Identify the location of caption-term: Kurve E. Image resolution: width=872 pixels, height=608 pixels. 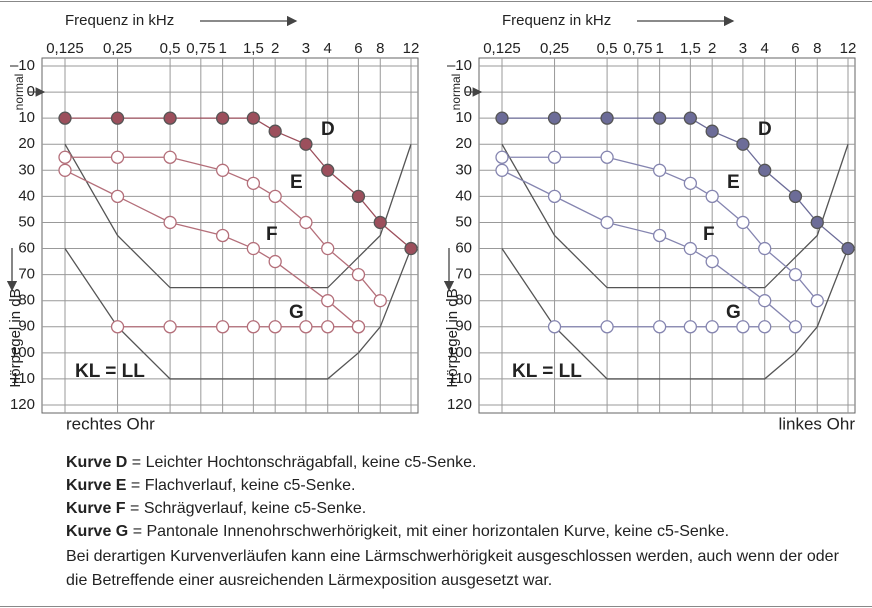
(96, 485).